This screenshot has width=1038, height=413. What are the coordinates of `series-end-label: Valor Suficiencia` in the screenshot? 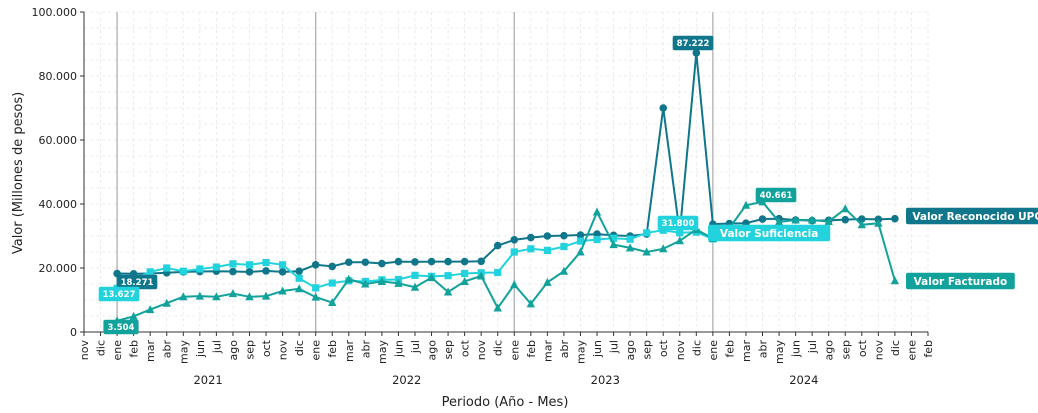 It's located at (769, 234).